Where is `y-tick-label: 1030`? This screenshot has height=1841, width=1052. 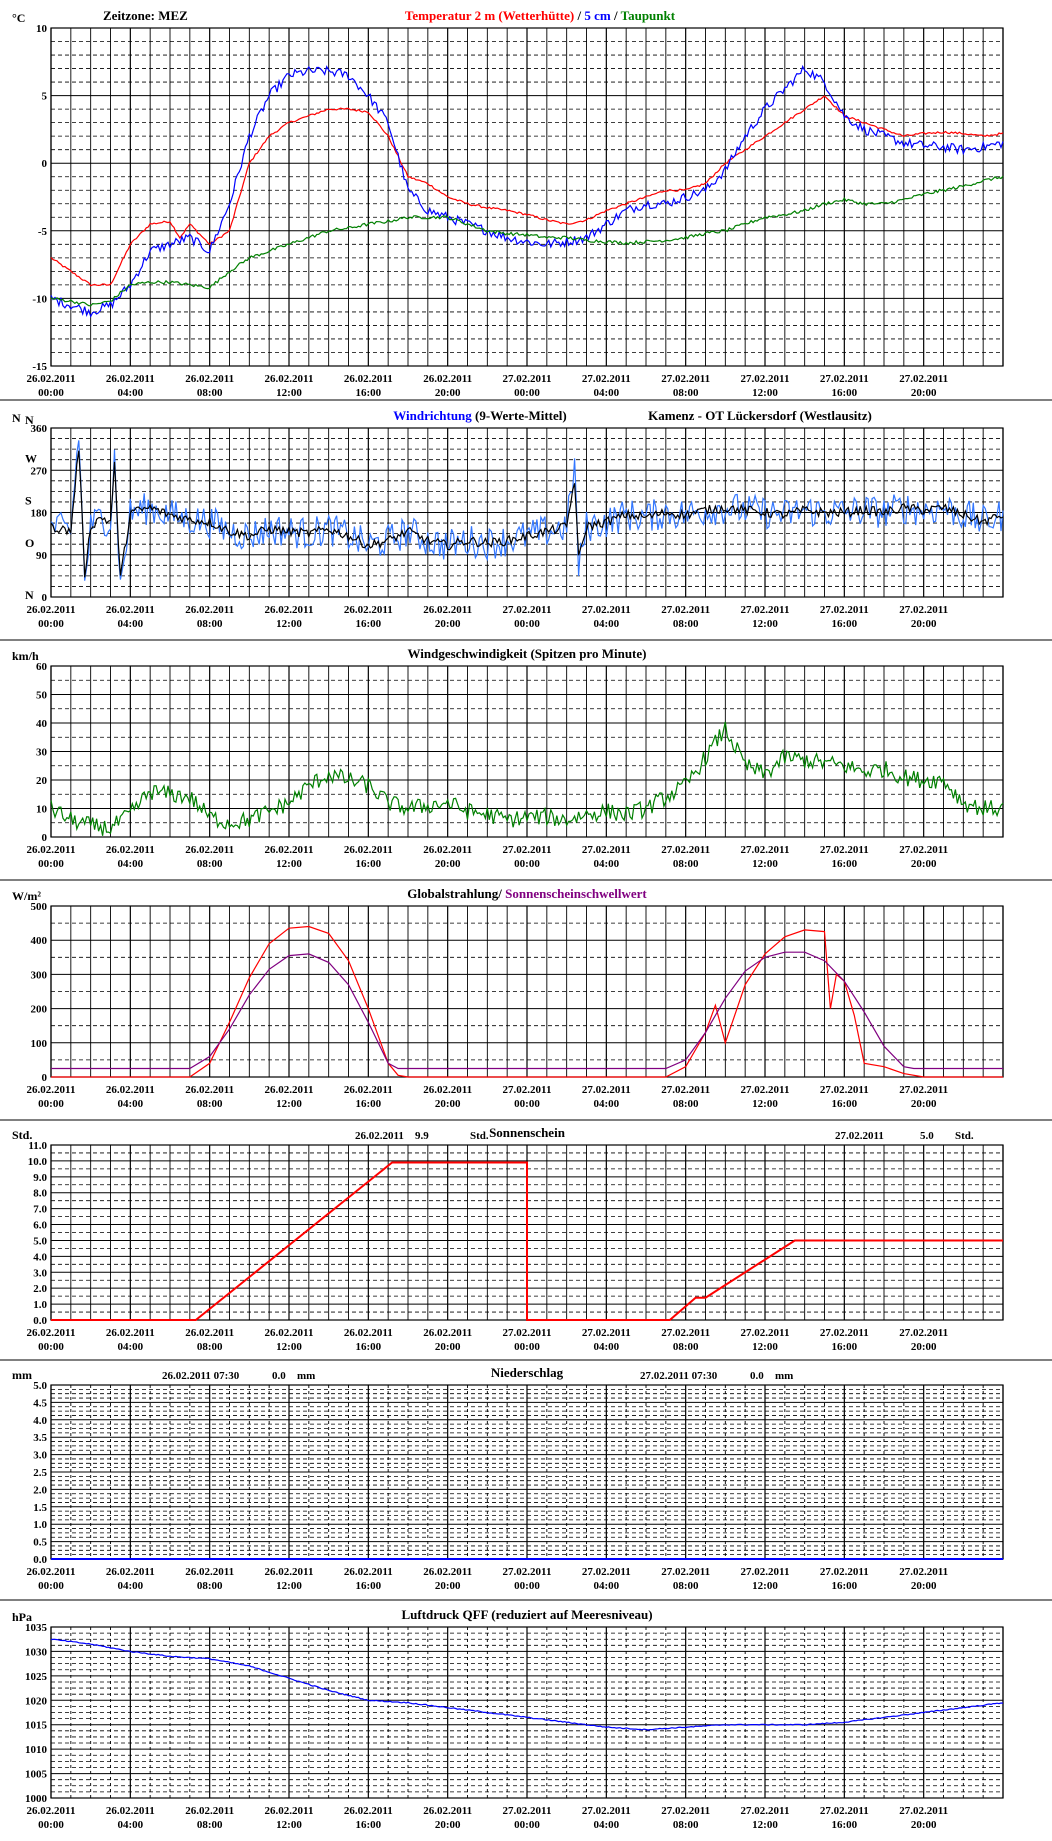 y-tick-label: 1030 is located at coordinates (36, 1652).